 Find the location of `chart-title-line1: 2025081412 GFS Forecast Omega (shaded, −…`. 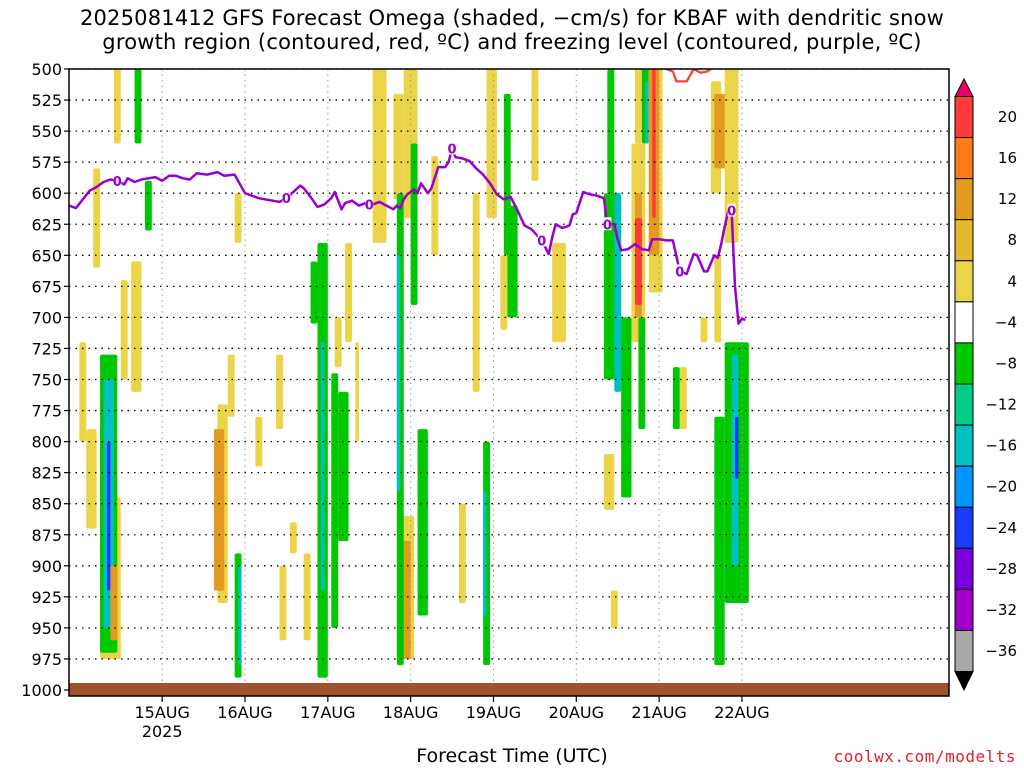

chart-title-line1: 2025081412 GFS Forecast Omega (shaded, −… is located at coordinates (512, 18).